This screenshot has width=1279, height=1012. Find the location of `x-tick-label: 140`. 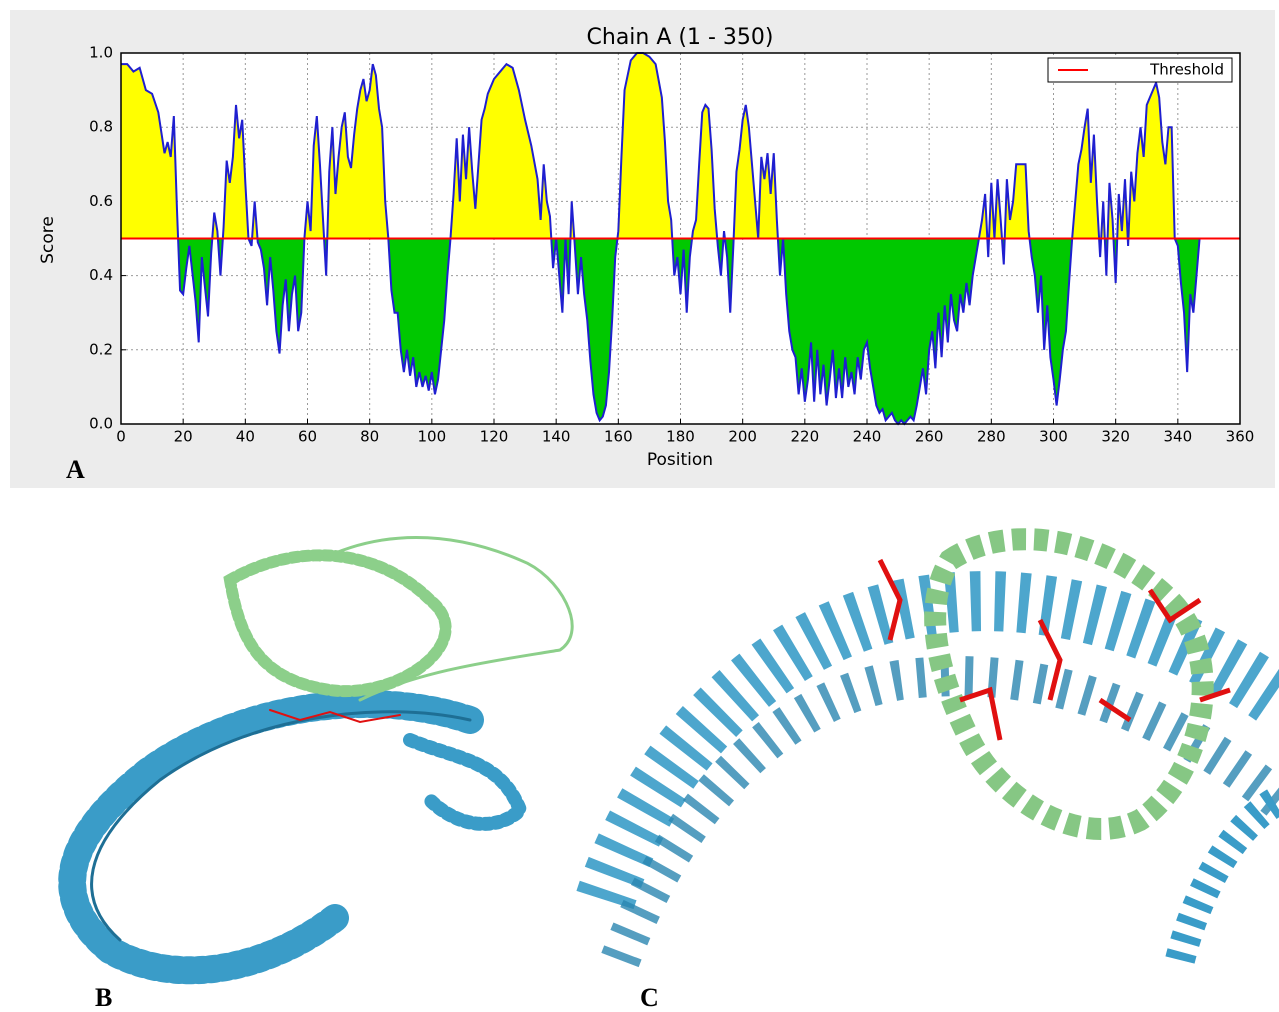

x-tick-label: 140 is located at coordinates (556, 437).